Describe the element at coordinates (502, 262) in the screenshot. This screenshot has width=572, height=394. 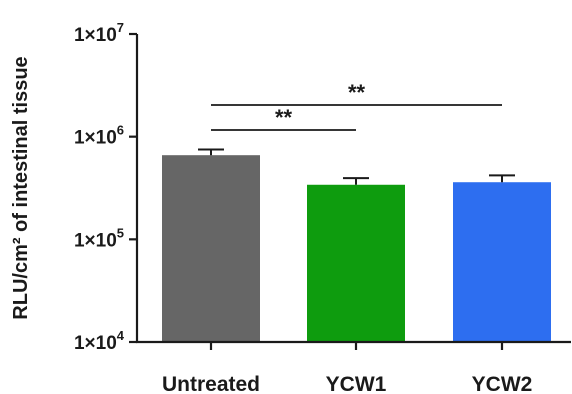
I see `bar-ycw2` at that location.